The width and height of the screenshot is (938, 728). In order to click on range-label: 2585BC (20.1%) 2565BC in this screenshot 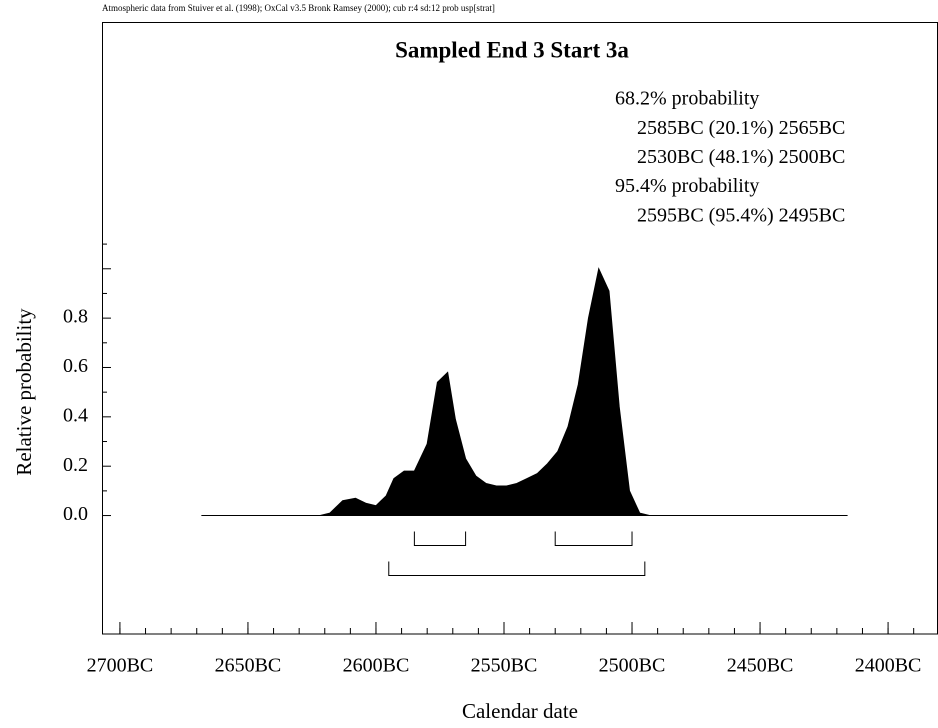, I will do `click(741, 128)`.